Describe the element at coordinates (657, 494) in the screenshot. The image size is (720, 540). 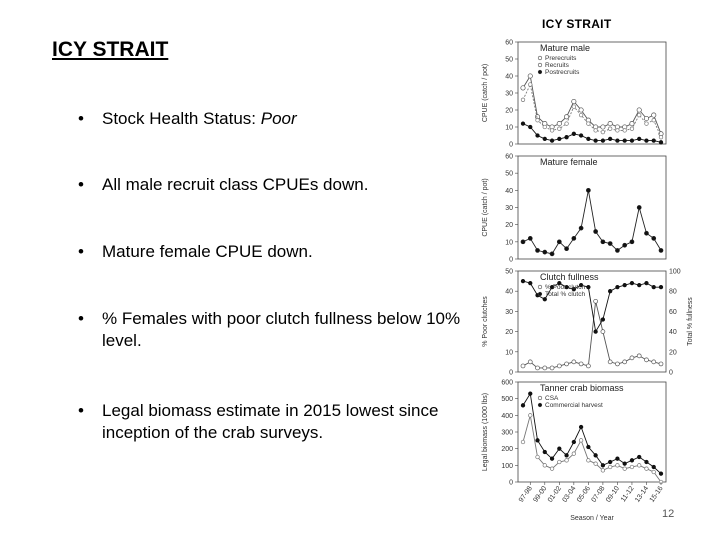
I see `x-tick-label: 15-16` at that location.